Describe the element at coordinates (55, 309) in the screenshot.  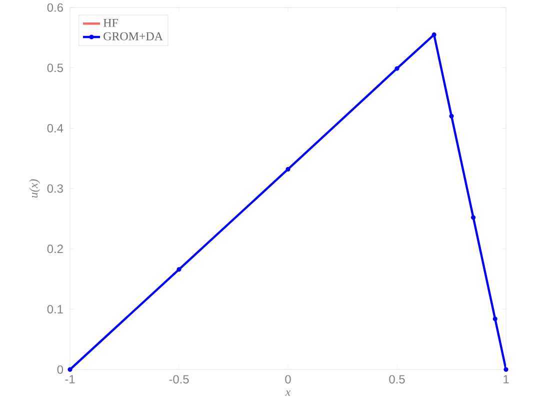
I see `y-tick-label: 0.1` at that location.